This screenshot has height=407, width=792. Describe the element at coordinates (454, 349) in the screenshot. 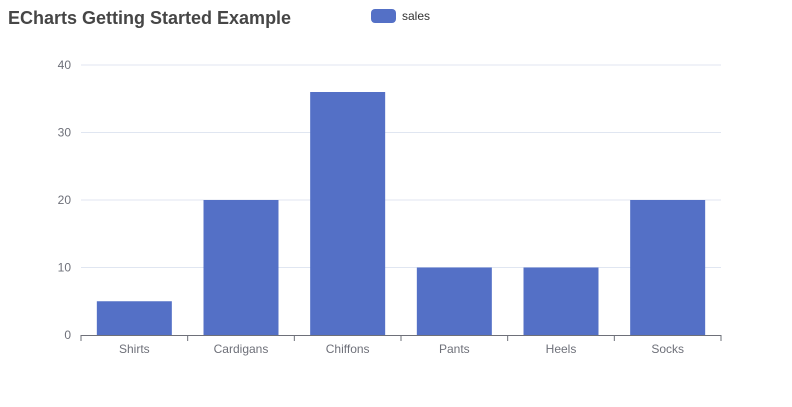

I see `x-axis-label-pants: Pants` at that location.